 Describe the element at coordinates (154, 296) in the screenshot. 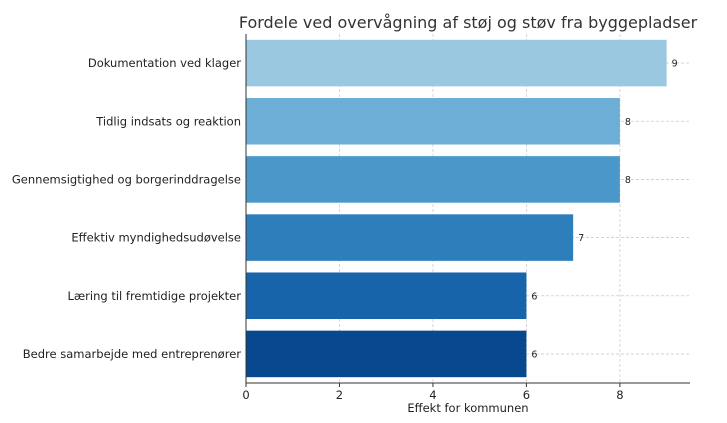

I see `category-label: Læring til fremtidige projekter` at that location.